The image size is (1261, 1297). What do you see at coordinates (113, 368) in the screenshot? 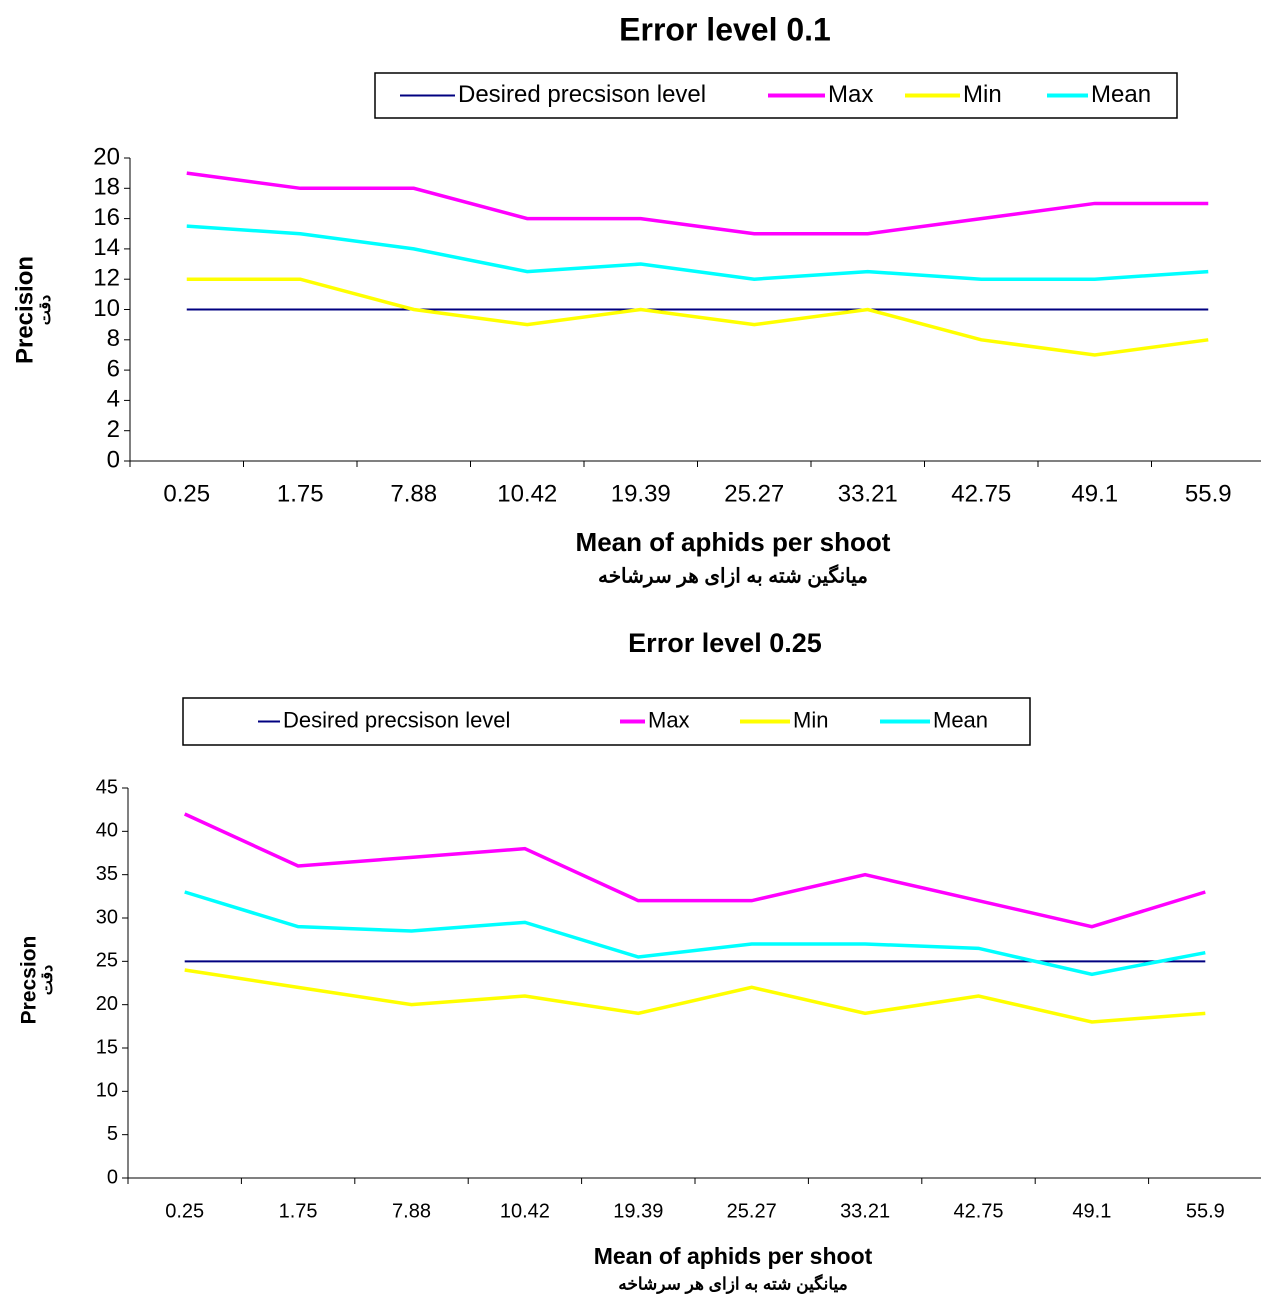
I see `y-tick-label: 6` at bounding box center [113, 368].